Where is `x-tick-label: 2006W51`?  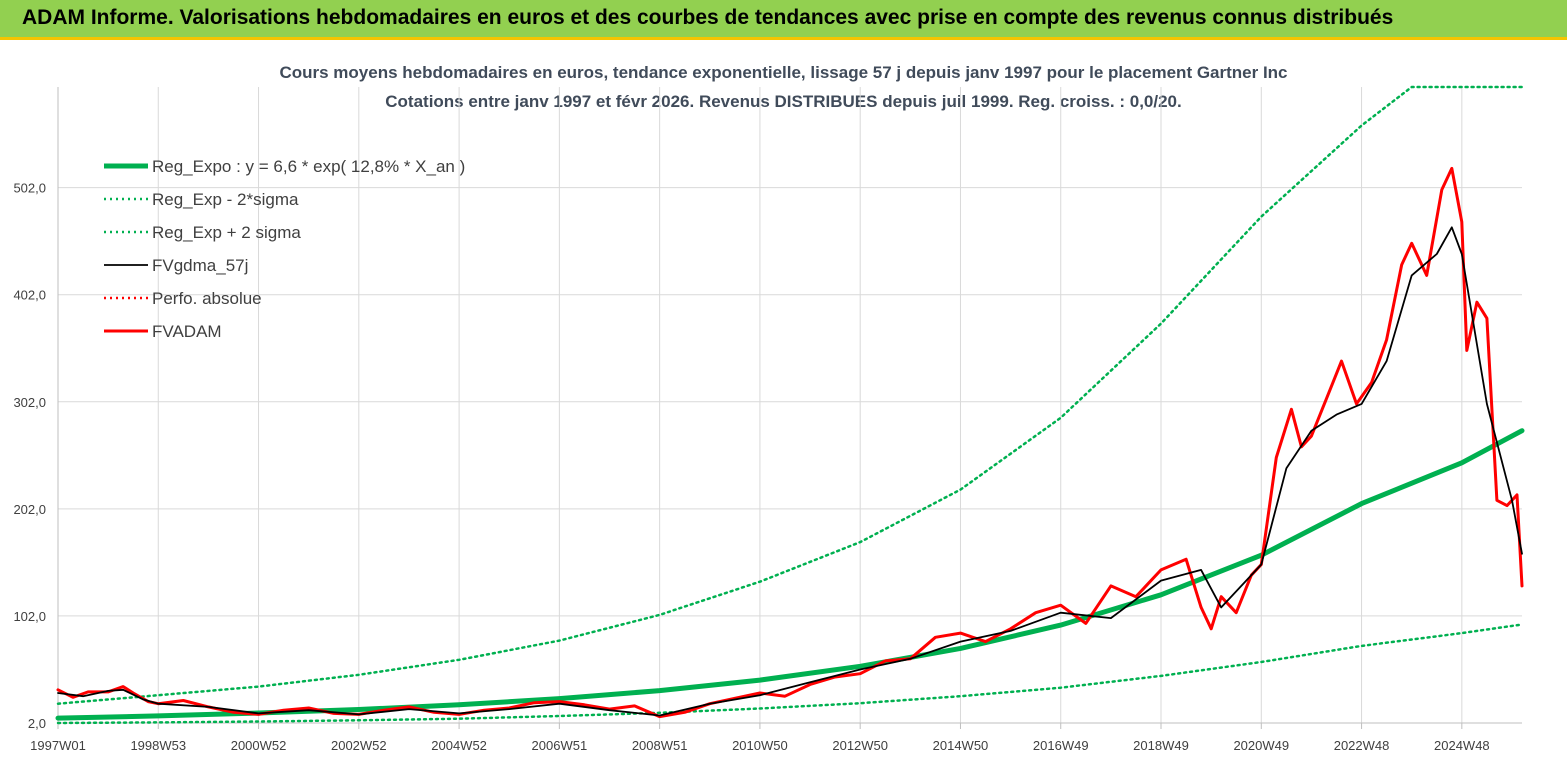 x-tick-label: 2006W51 is located at coordinates (560, 745).